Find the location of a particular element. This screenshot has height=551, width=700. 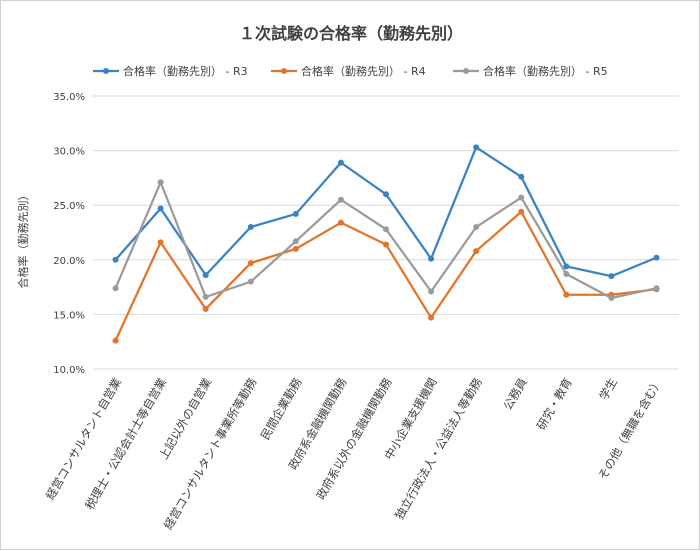

y-tick-label: 10.0% is located at coordinates (69, 370).